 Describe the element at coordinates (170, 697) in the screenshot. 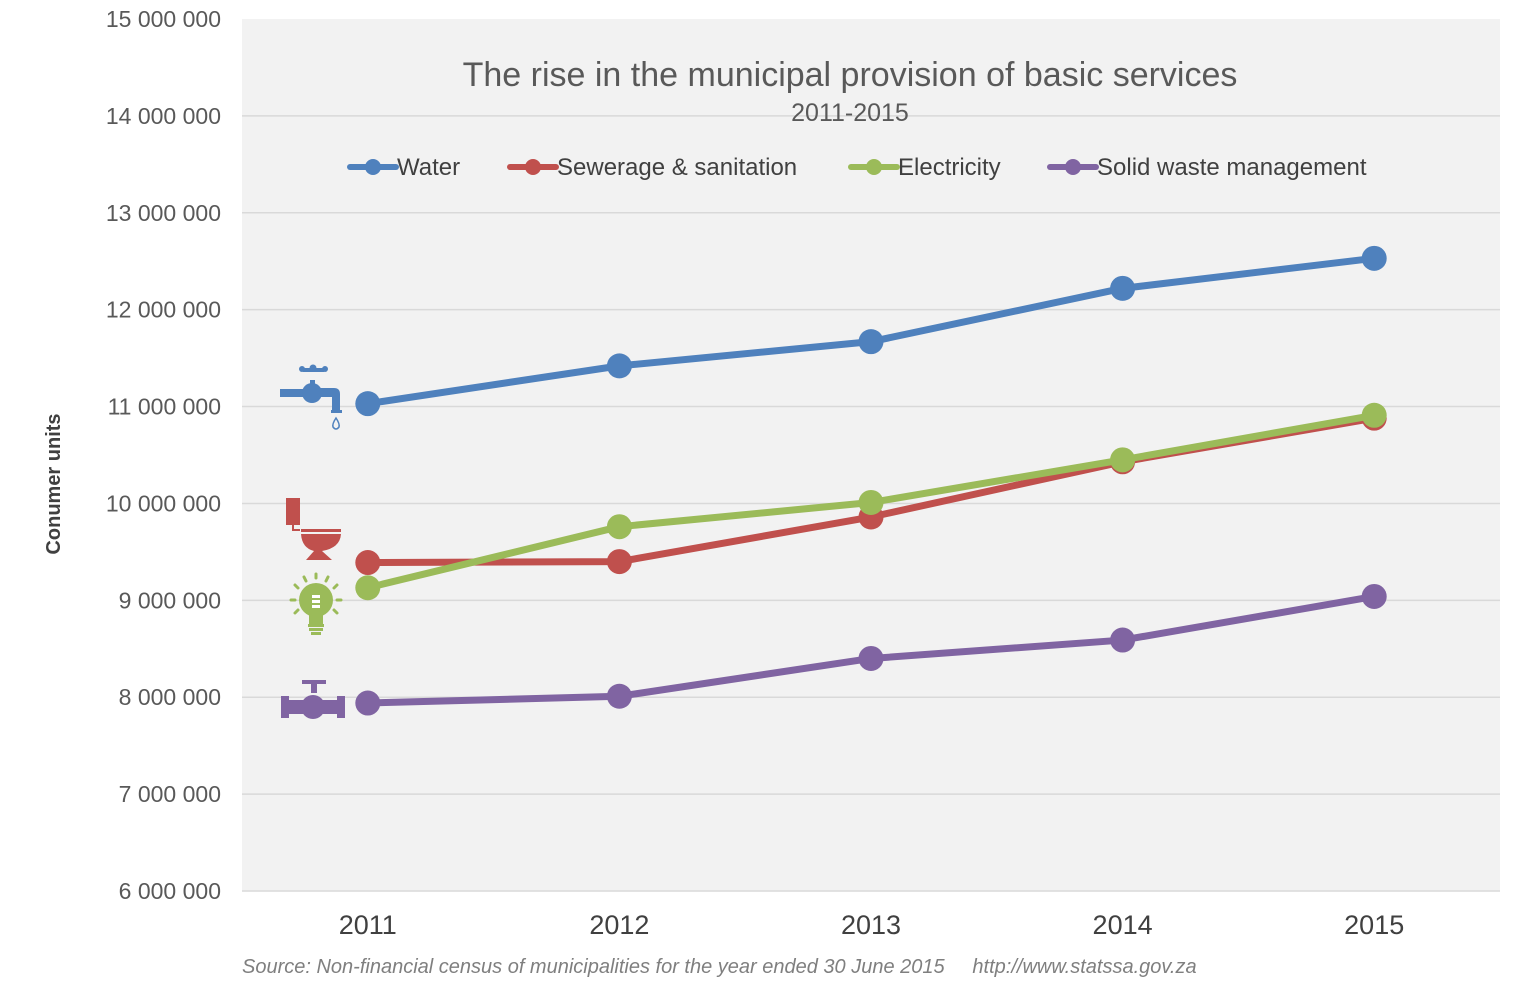

I see `y-tick-label: 8 000 000` at that location.